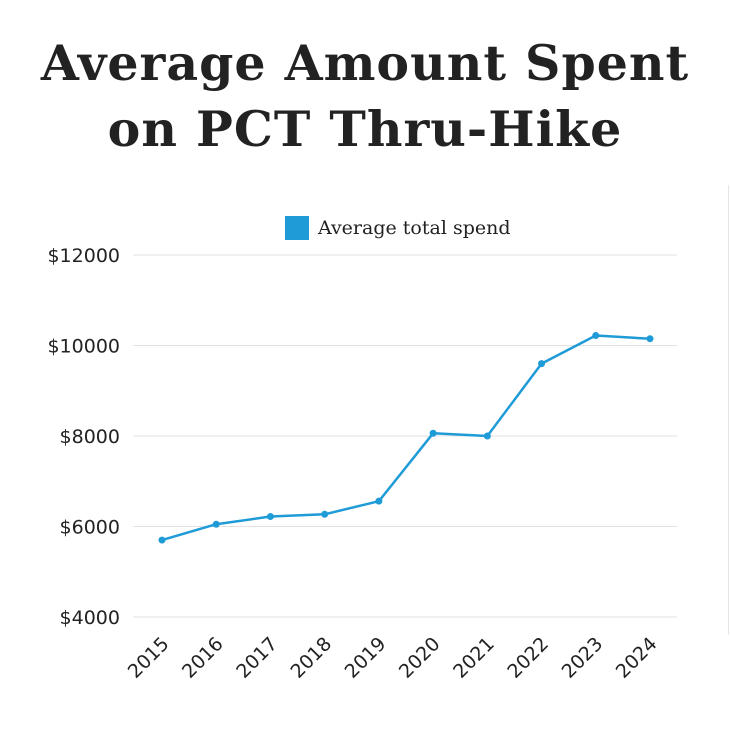 The height and width of the screenshot is (730, 730). I want to click on x-tick-label: 2022, so click(528, 658).